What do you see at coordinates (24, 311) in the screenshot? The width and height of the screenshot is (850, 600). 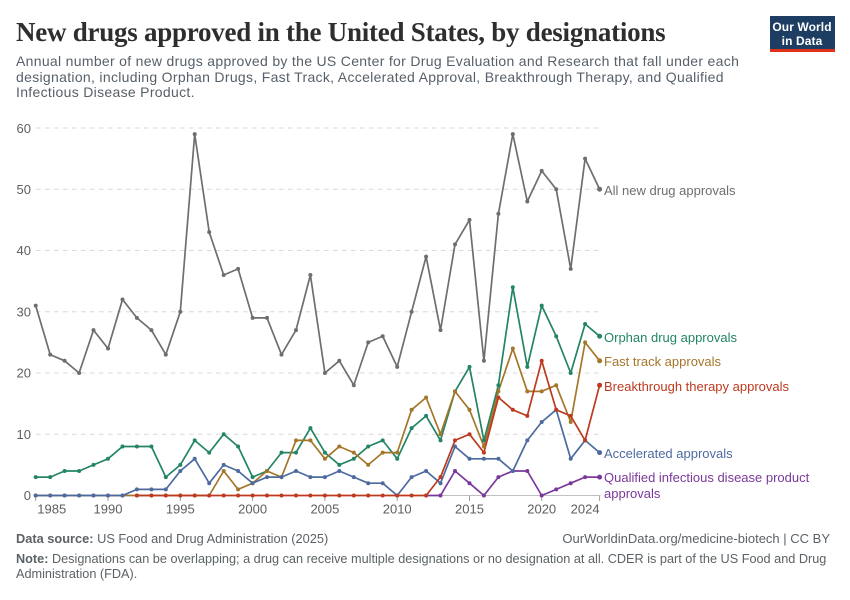 I see `svg-text: 30` at bounding box center [24, 311].